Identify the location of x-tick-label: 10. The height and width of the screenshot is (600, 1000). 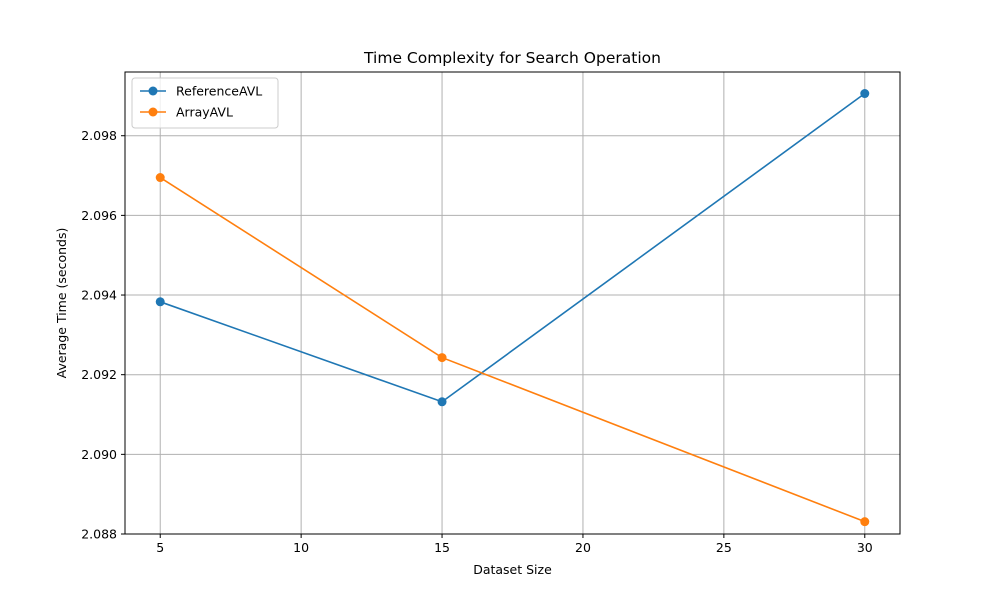
(301, 547).